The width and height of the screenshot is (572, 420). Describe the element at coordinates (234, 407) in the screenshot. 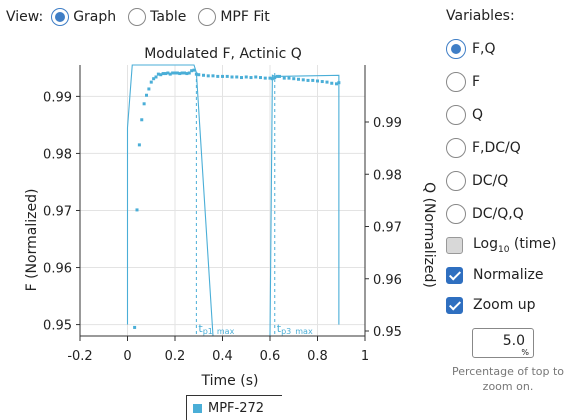

I see `legend: MPF-272` at that location.